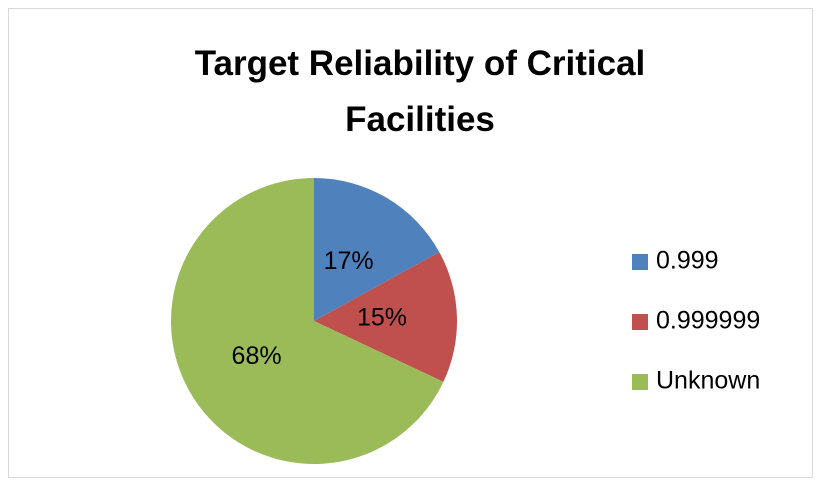 This screenshot has width=823, height=487. Describe the element at coordinates (687, 261) in the screenshot. I see `legend-label: 0.999` at that location.